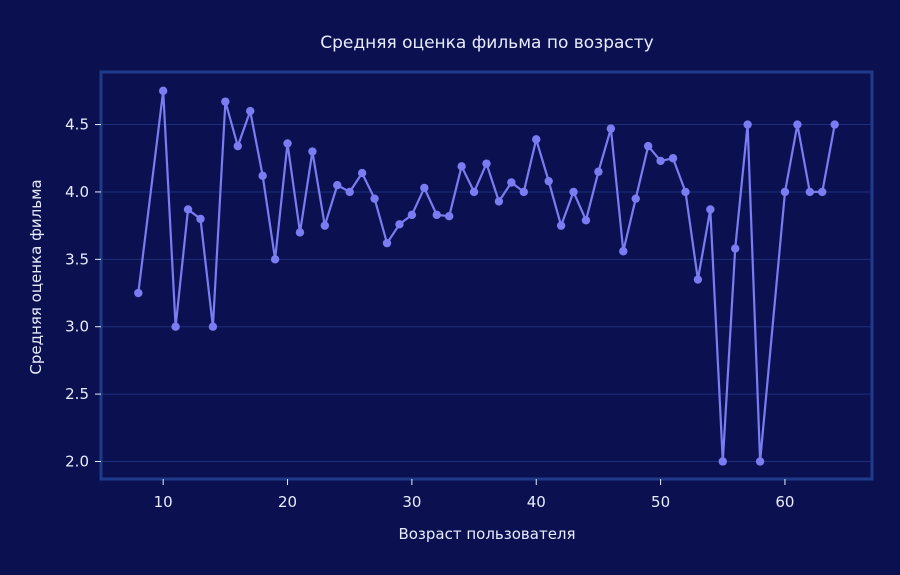 The height and width of the screenshot is (575, 900). Describe the element at coordinates (411, 502) in the screenshot. I see `x-tick-label: 30` at that location.